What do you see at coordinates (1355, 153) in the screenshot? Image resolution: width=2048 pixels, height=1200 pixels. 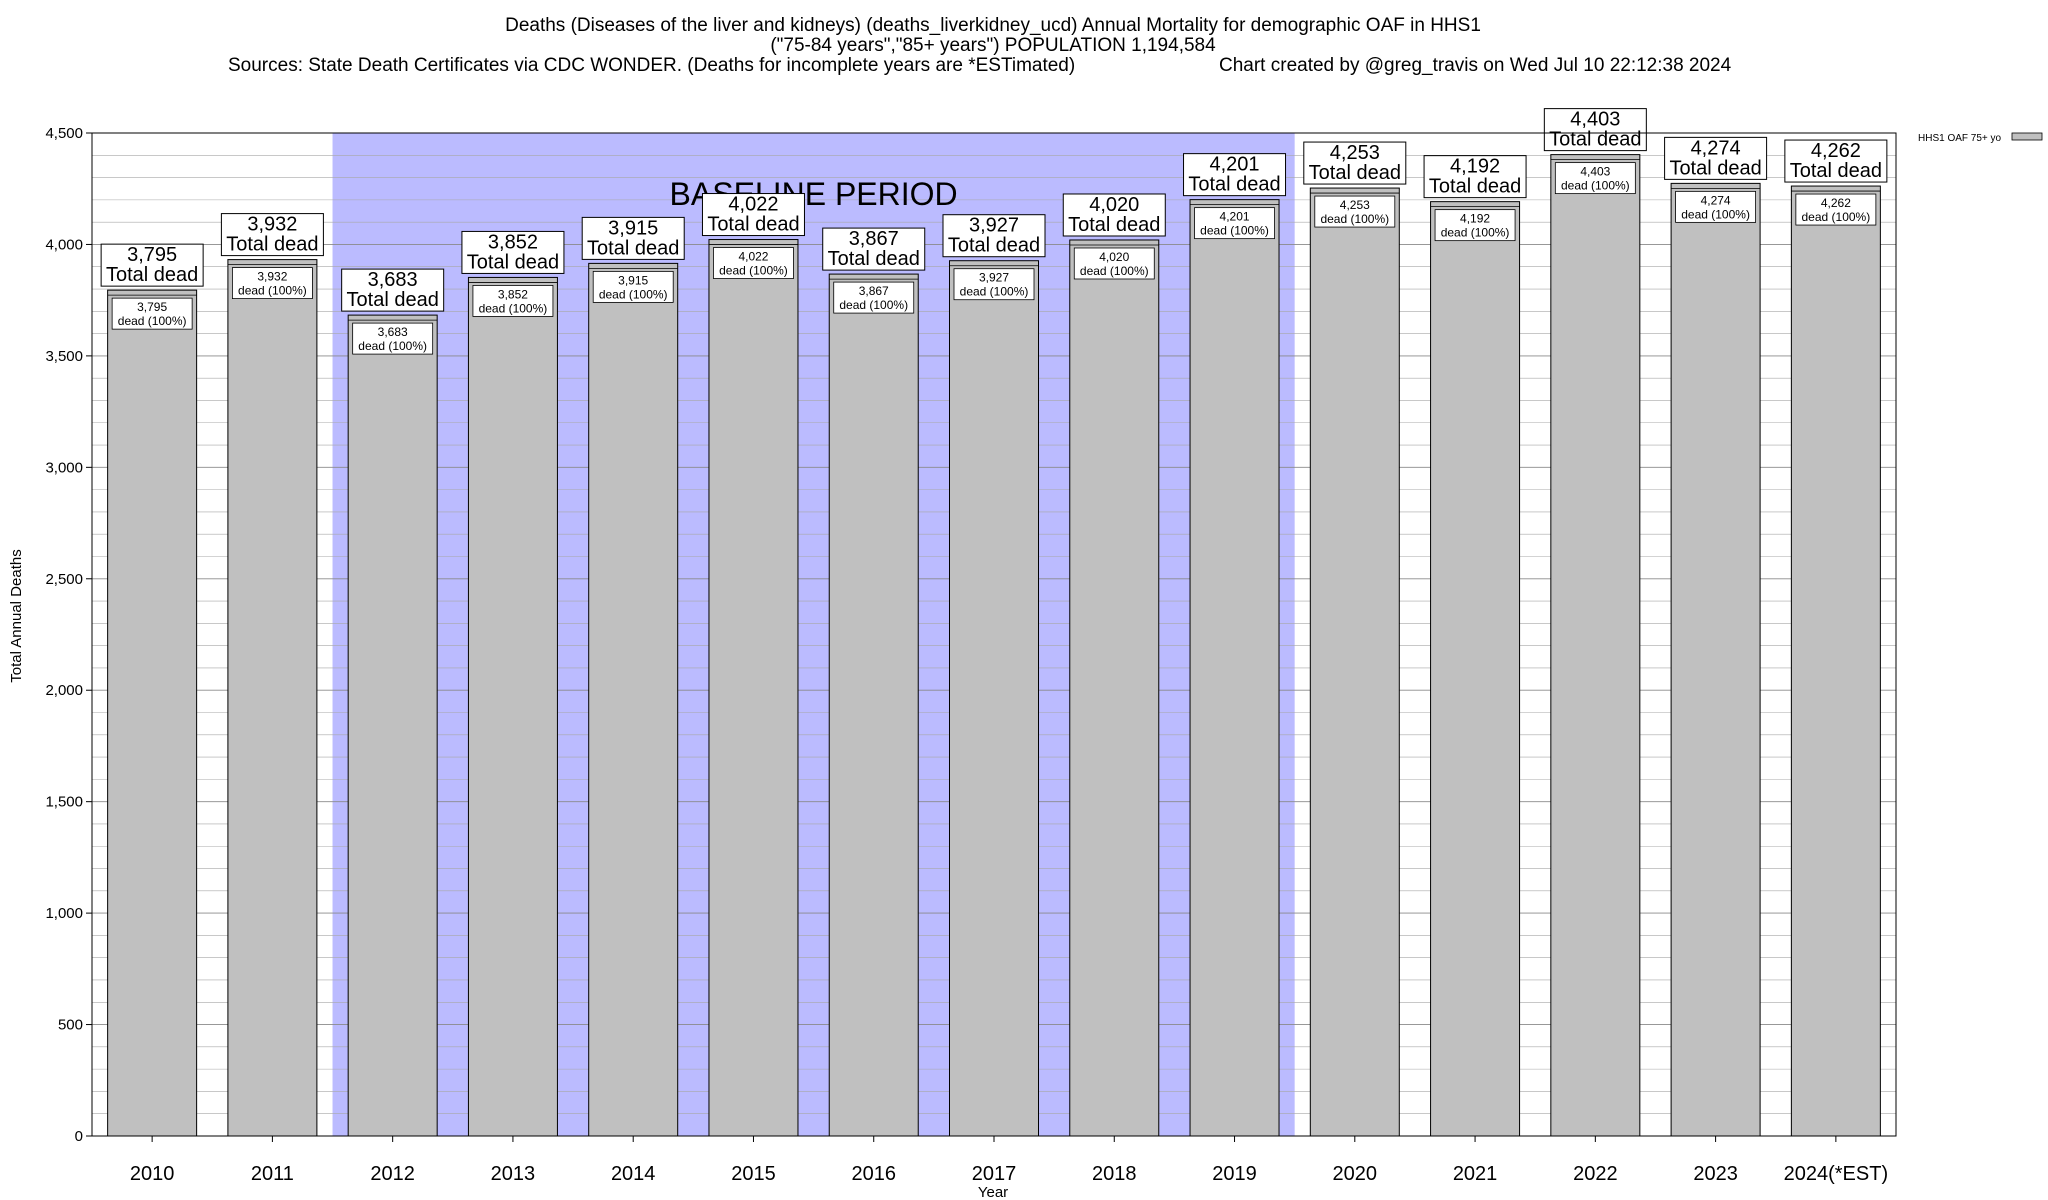 I see `bar-total-value: 4,253` at bounding box center [1355, 153].